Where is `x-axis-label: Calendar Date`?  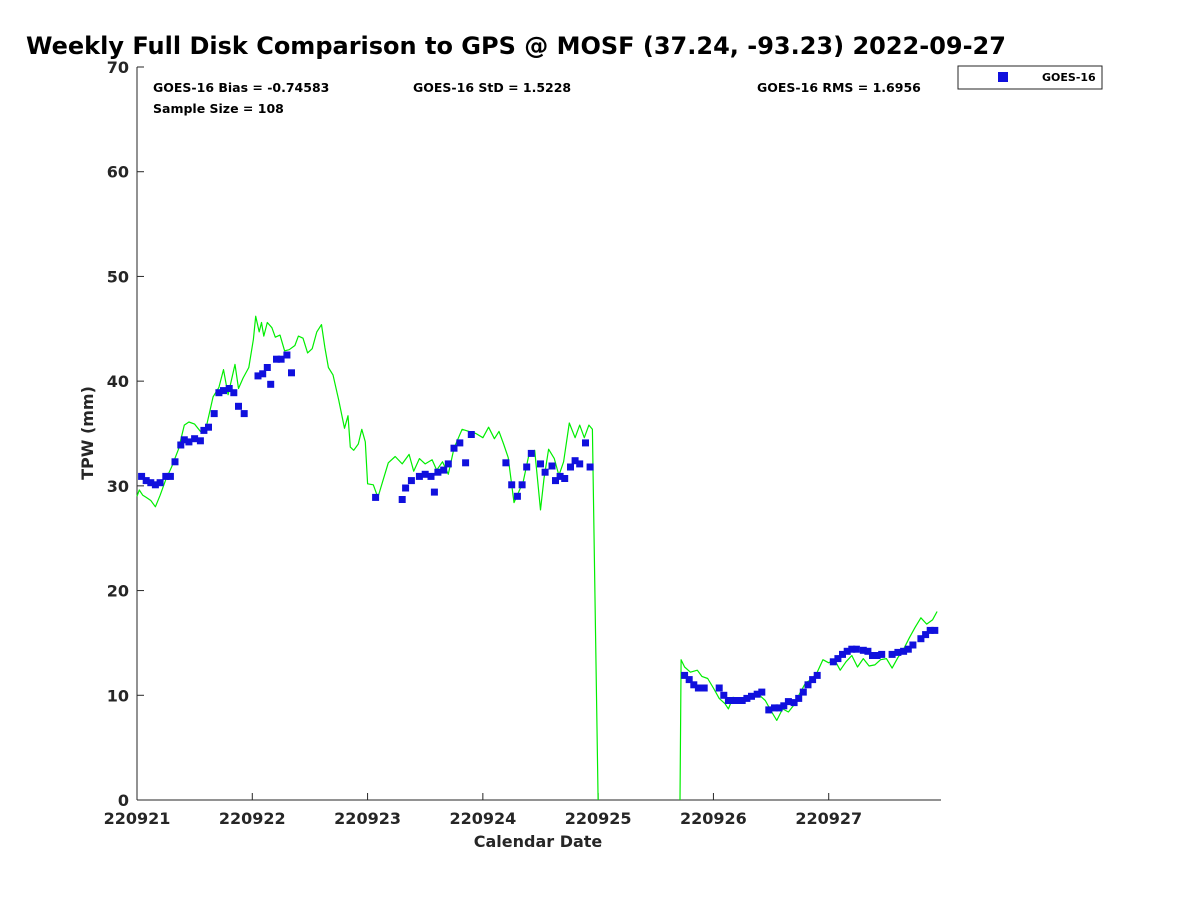 x-axis-label: Calendar Date is located at coordinates (538, 841).